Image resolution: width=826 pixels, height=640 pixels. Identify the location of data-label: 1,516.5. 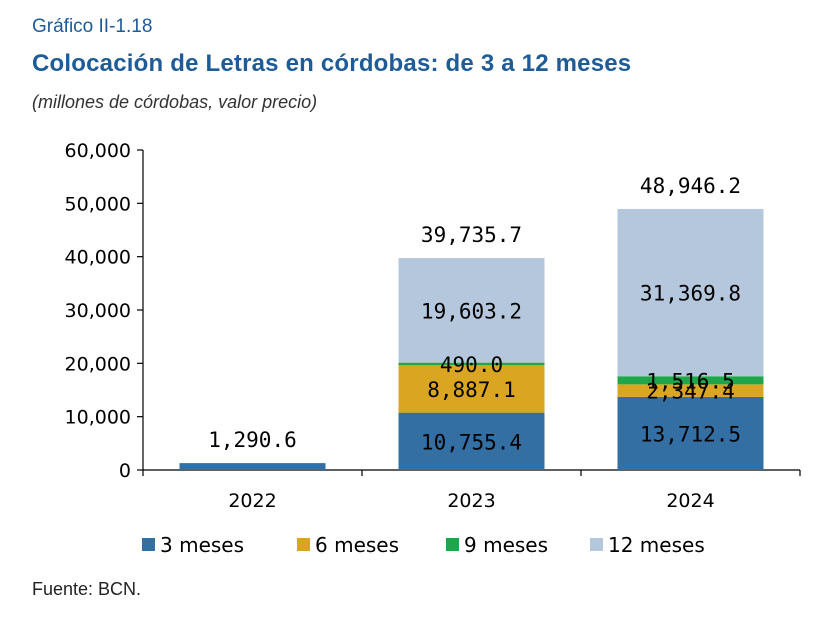
(690, 381).